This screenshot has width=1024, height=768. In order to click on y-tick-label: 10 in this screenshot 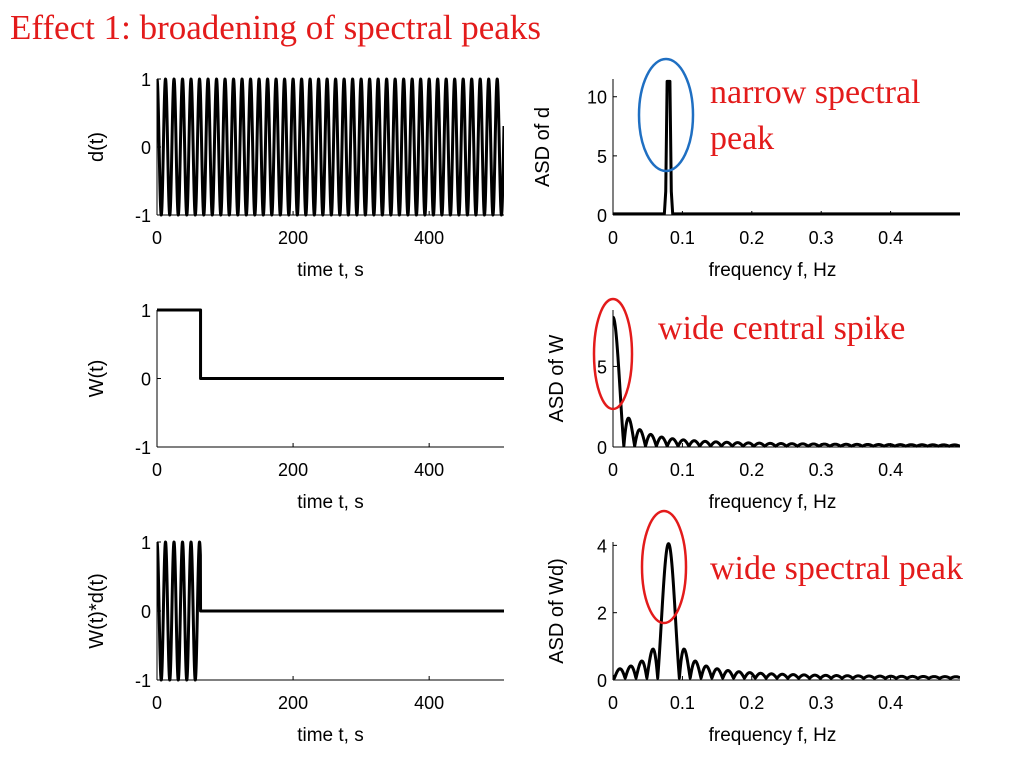, I will do `click(597, 98)`.